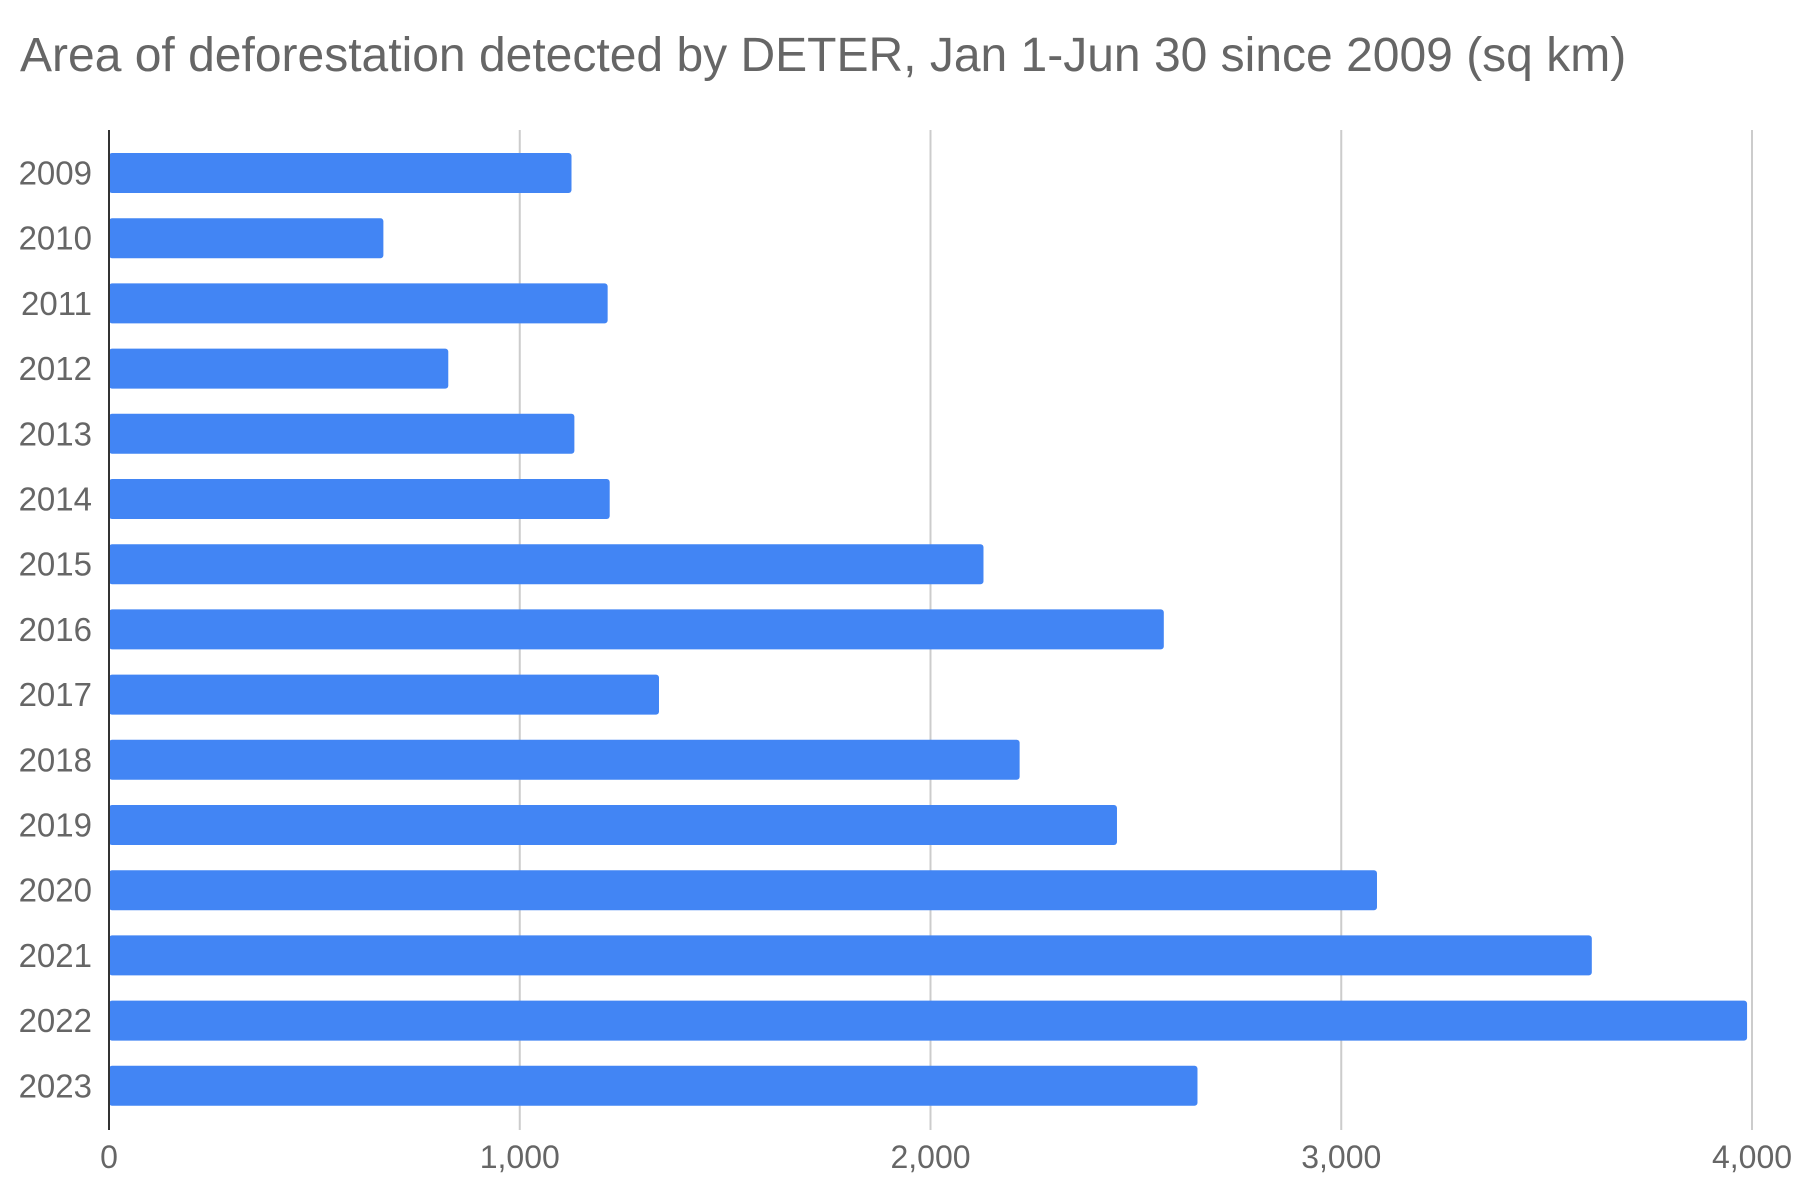  I want to click on y-tick-label-2021: 2021, so click(55, 955).